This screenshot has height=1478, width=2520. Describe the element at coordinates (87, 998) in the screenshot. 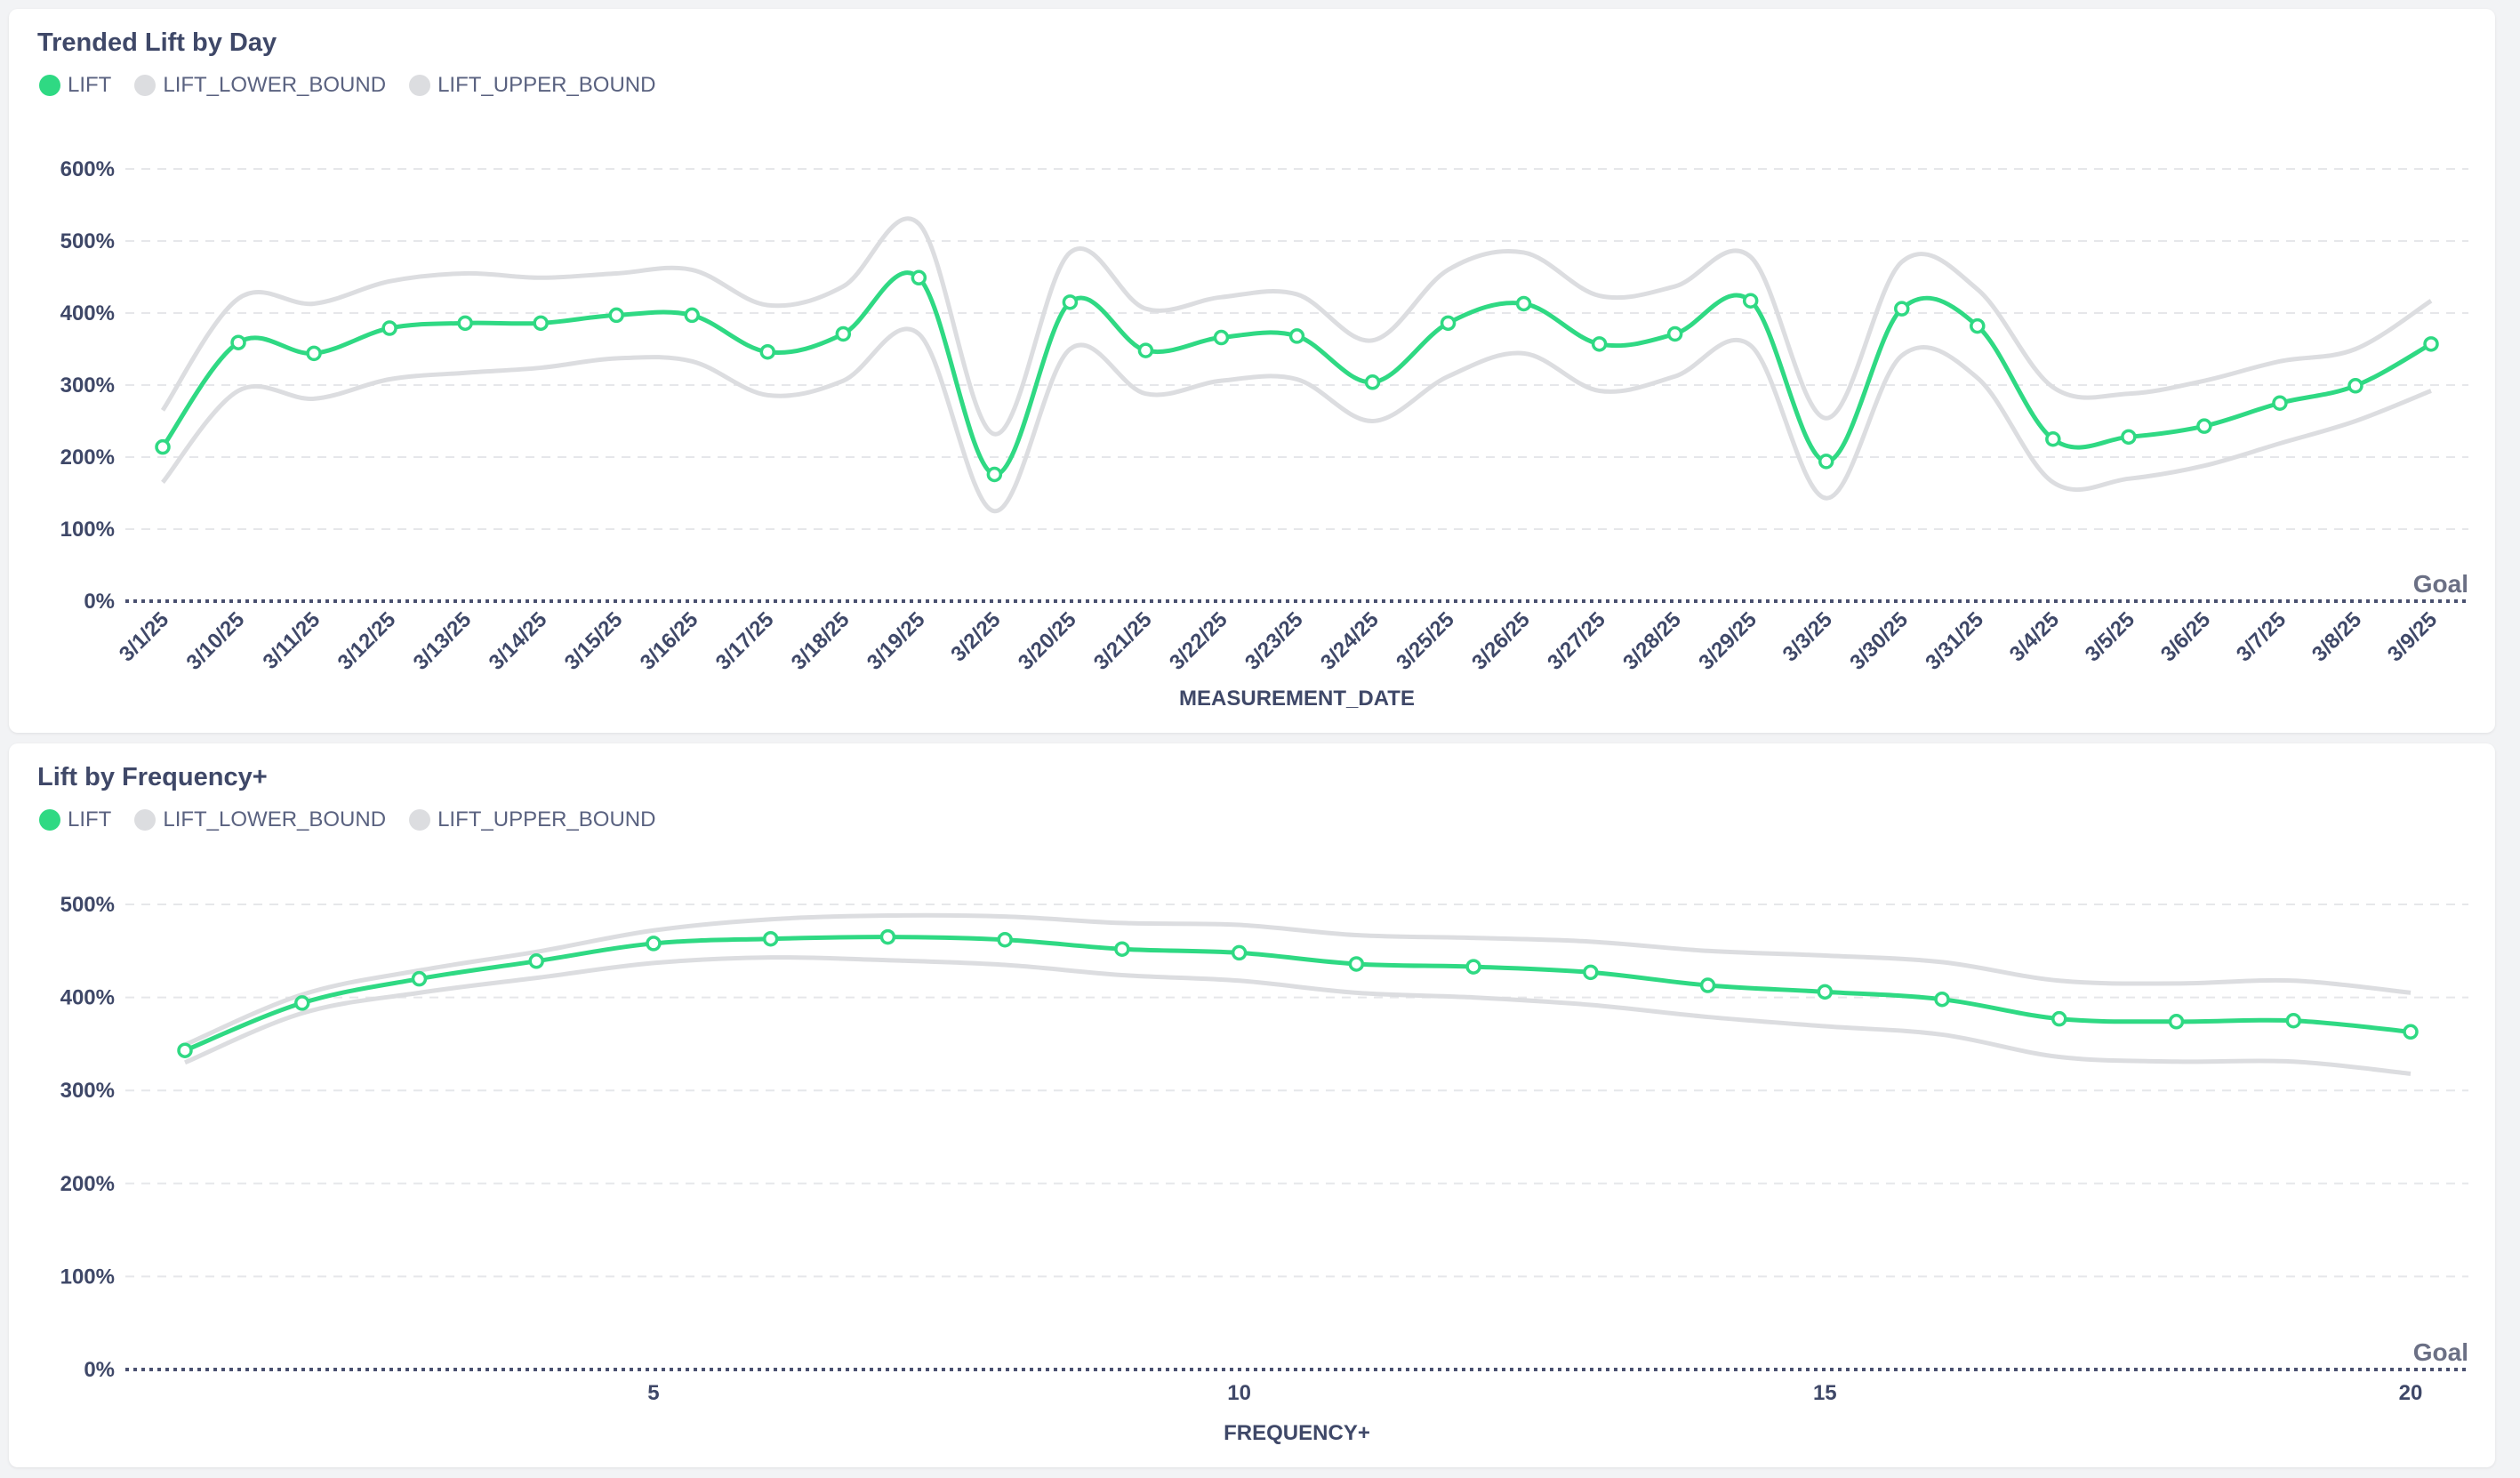

I see `y-tick-label: 400%` at that location.